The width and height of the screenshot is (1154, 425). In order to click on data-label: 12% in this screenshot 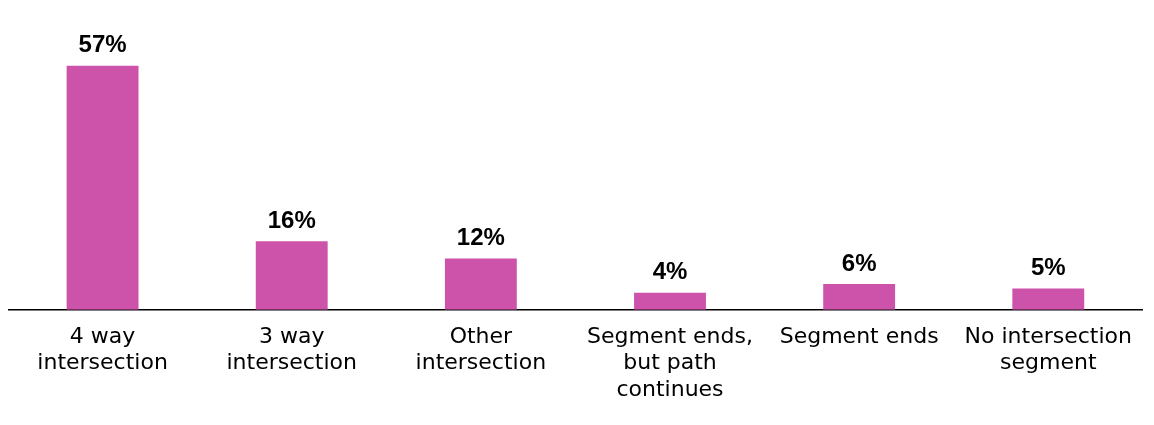, I will do `click(480, 237)`.